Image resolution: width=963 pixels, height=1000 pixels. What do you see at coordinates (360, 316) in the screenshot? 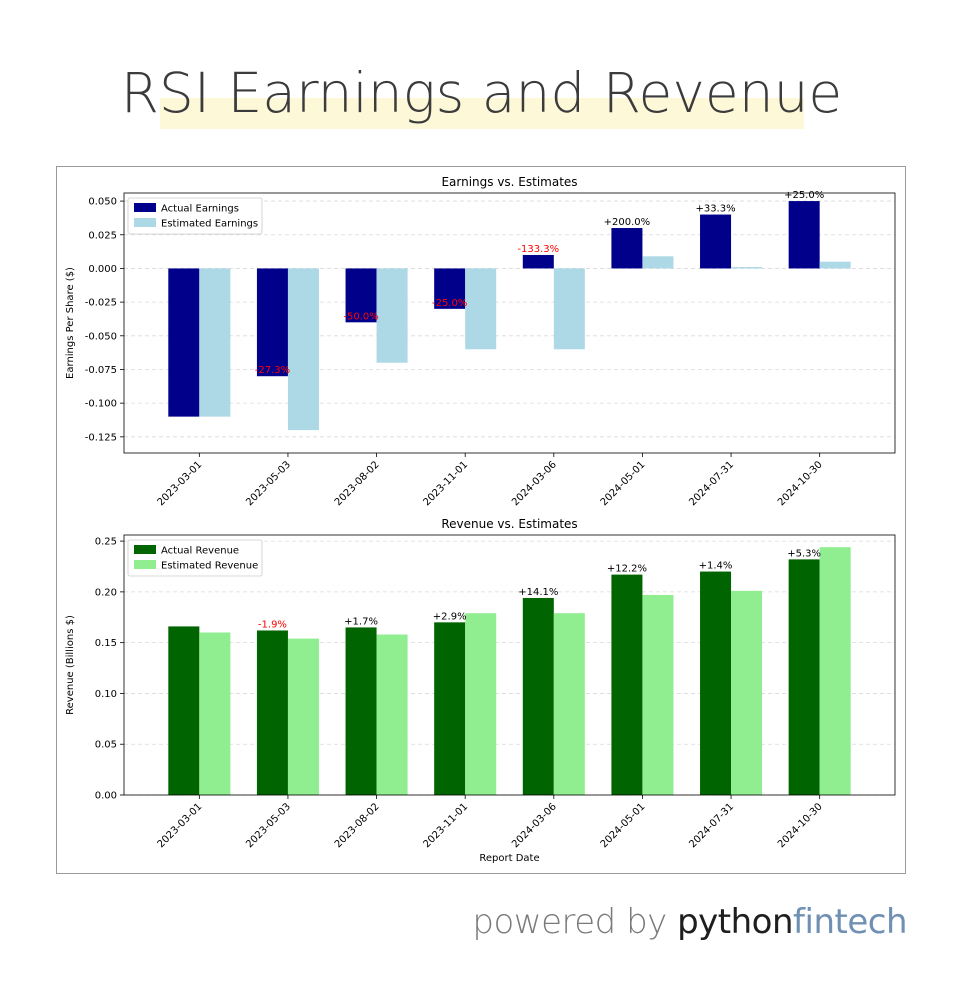
I see `data-label: -50.0%` at bounding box center [360, 316].